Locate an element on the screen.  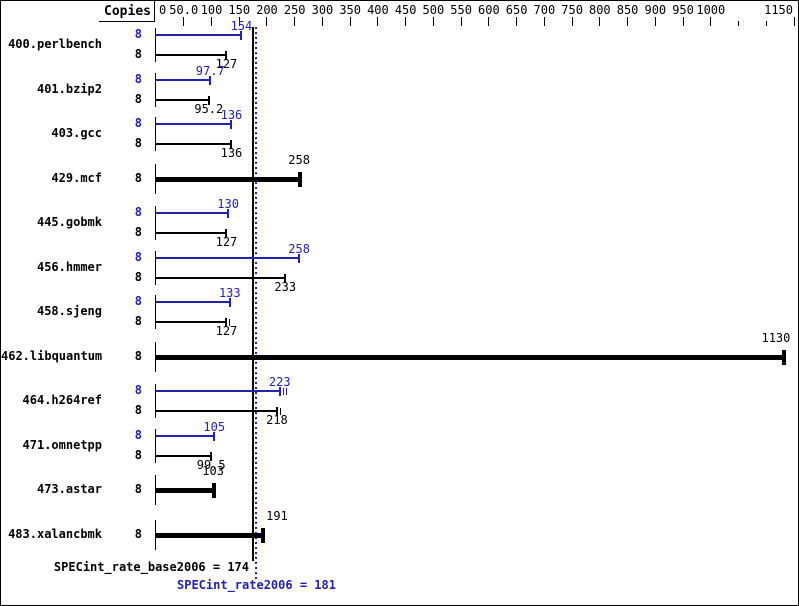
axis-tick-label: 1000 is located at coordinates (711, 10).